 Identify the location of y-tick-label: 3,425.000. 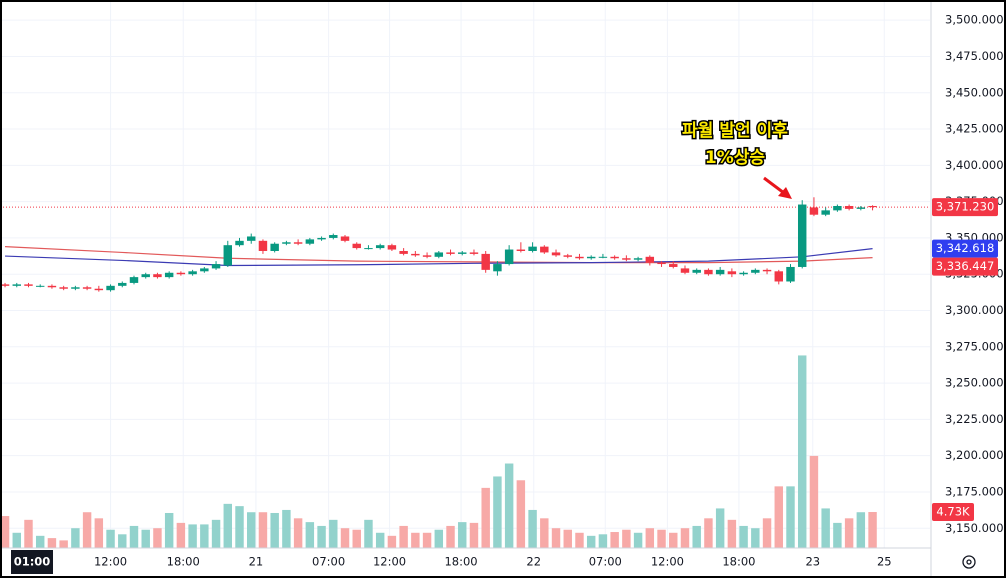
(974, 129).